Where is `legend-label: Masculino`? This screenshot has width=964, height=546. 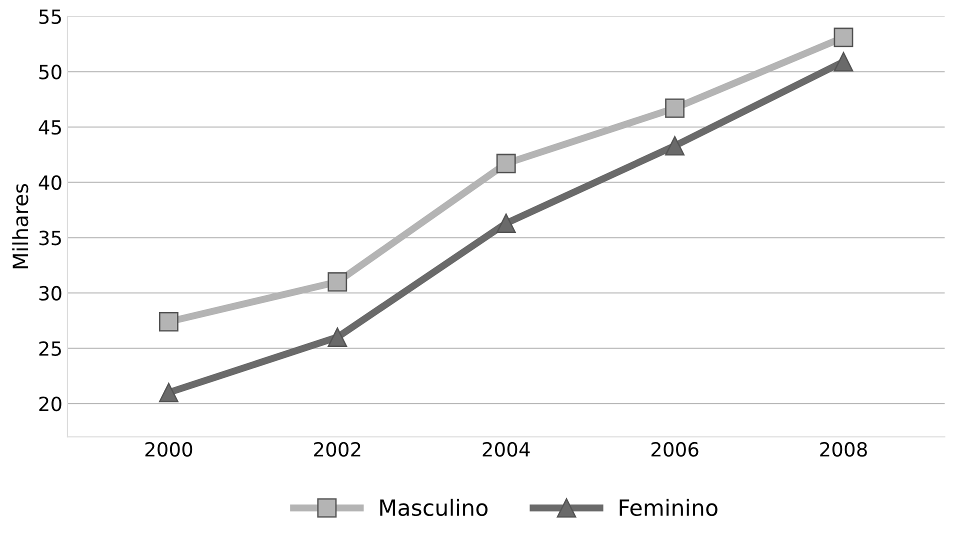
legend-label: Masculino is located at coordinates (434, 507).